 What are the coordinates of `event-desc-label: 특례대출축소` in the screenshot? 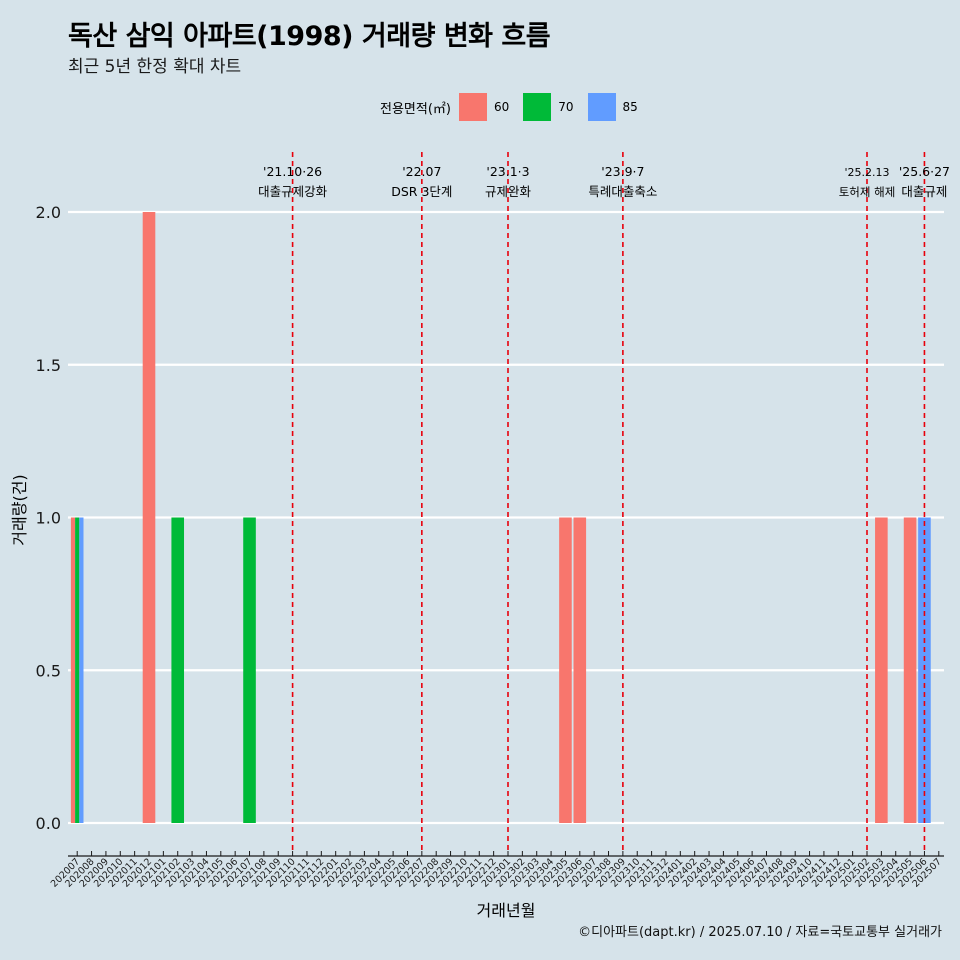 It's located at (622, 191).